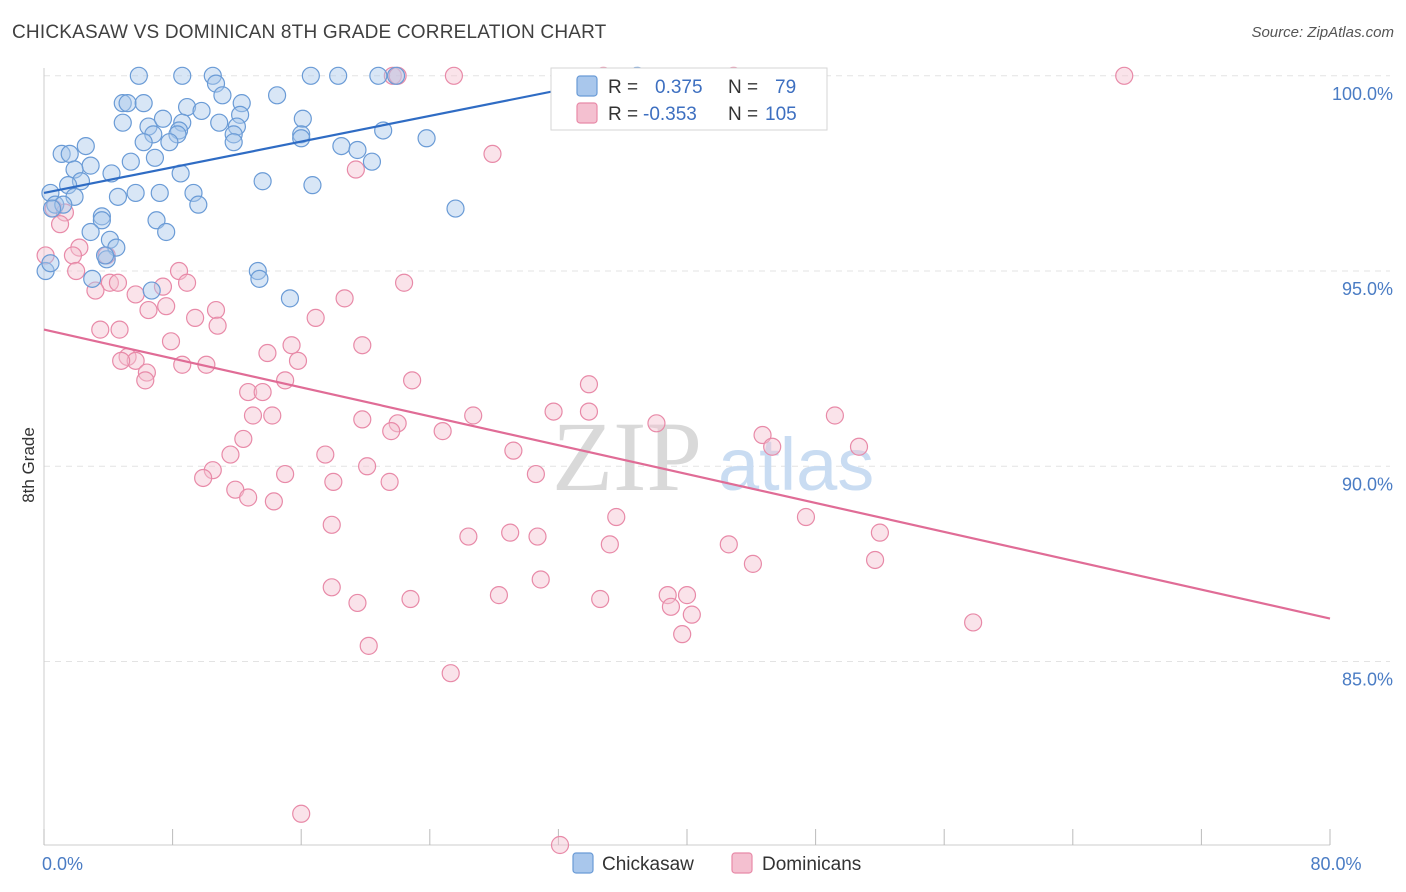  Describe the element at coordinates (648, 864) in the screenshot. I see `bottom-legend-label-chickasaw: Chickasaw` at that location.